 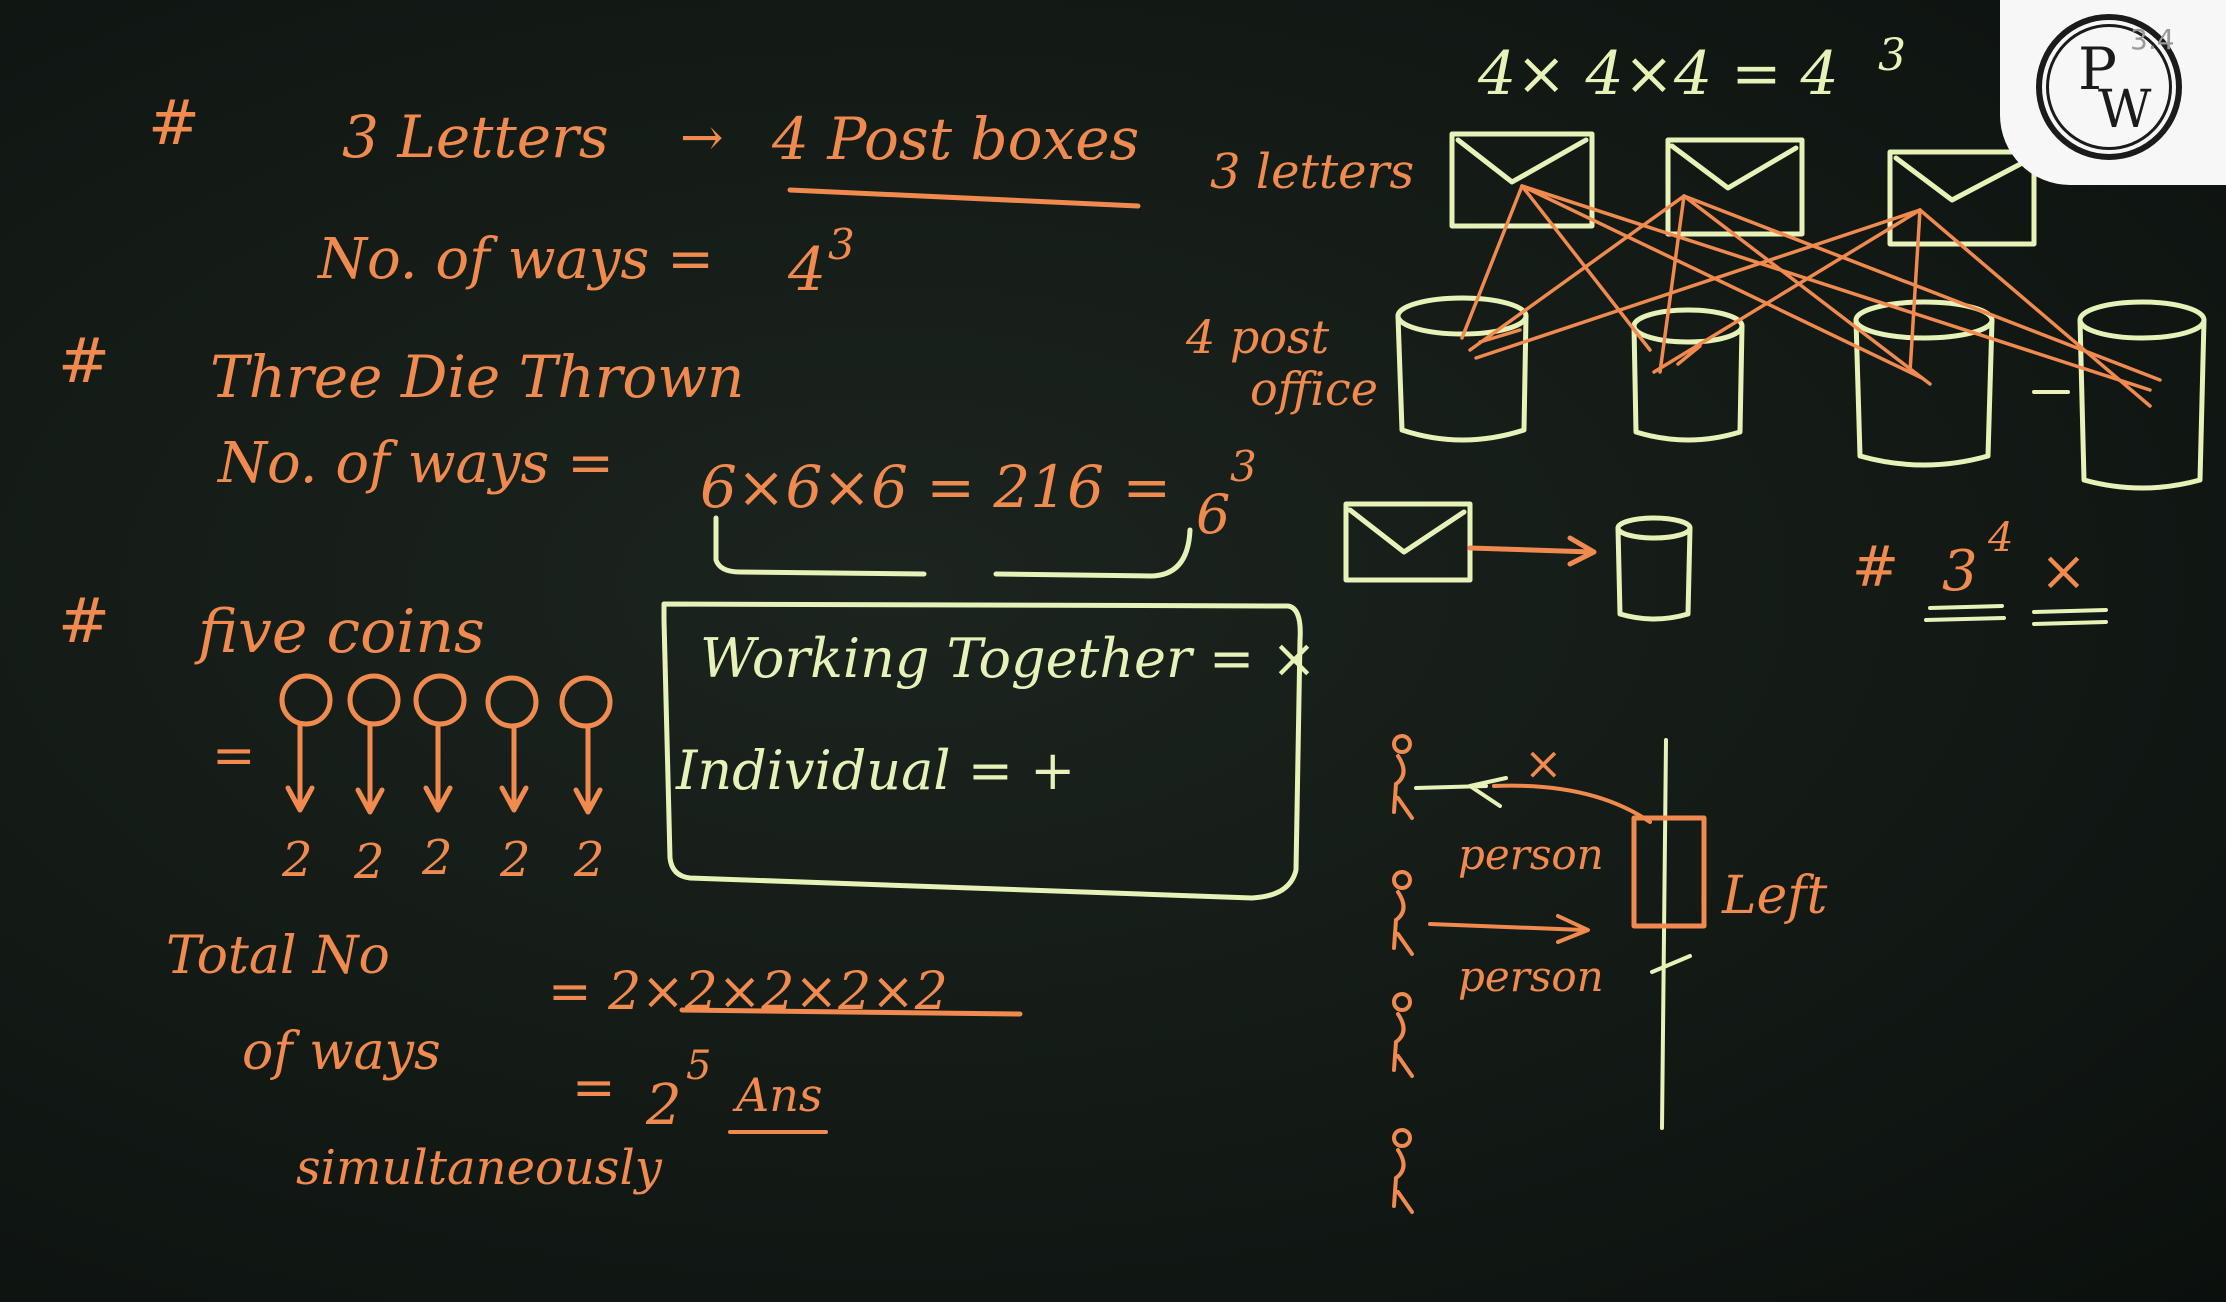 I want to click on post-office-label-line1: 4 post, so click(x=1258, y=337).